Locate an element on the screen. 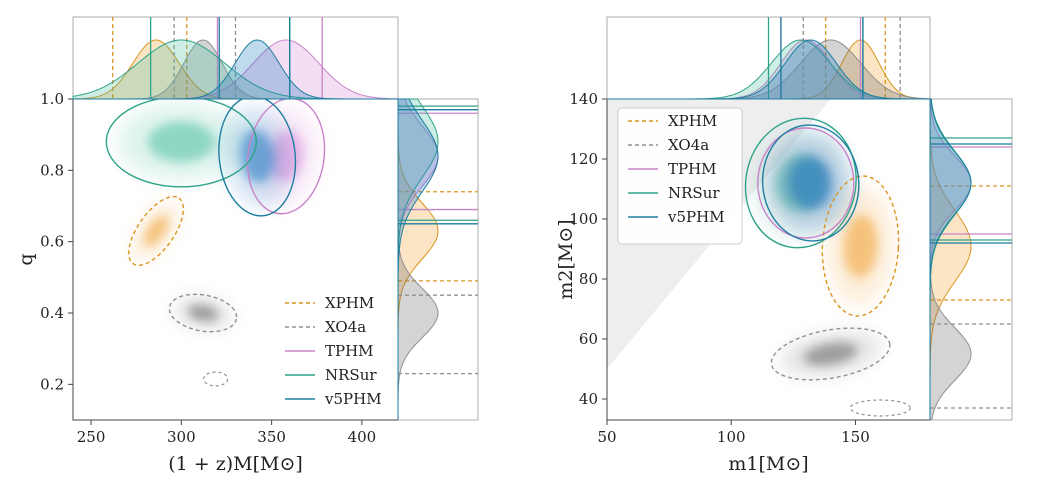 Image resolution: width=1041 pixels, height=497 pixels. x-tick-label: 250 is located at coordinates (91, 437).